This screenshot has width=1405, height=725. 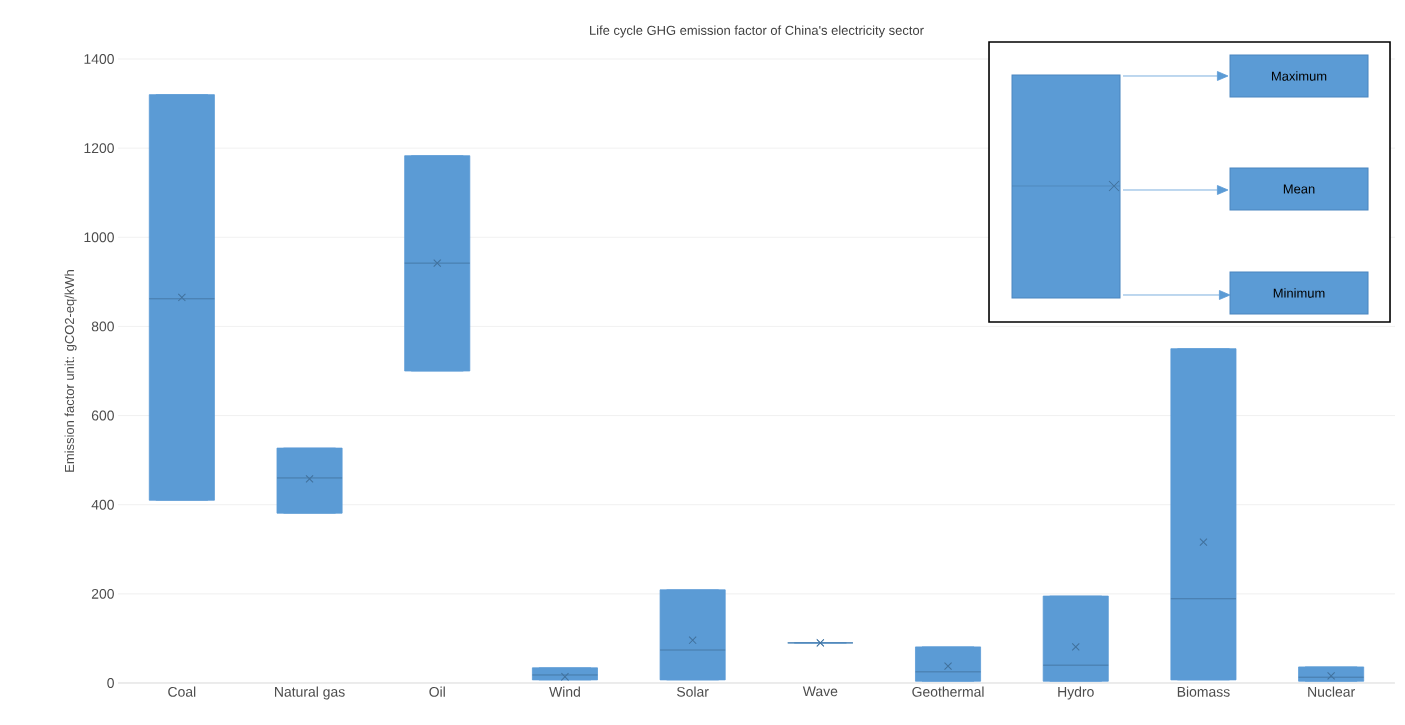 I want to click on y-tick-label: 800, so click(x=102, y=326).